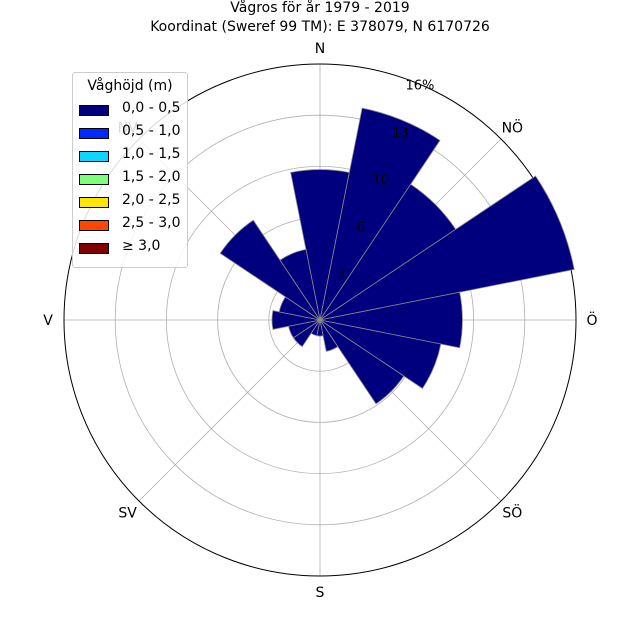  I want to click on radial-tick-label: 10, so click(381, 180).